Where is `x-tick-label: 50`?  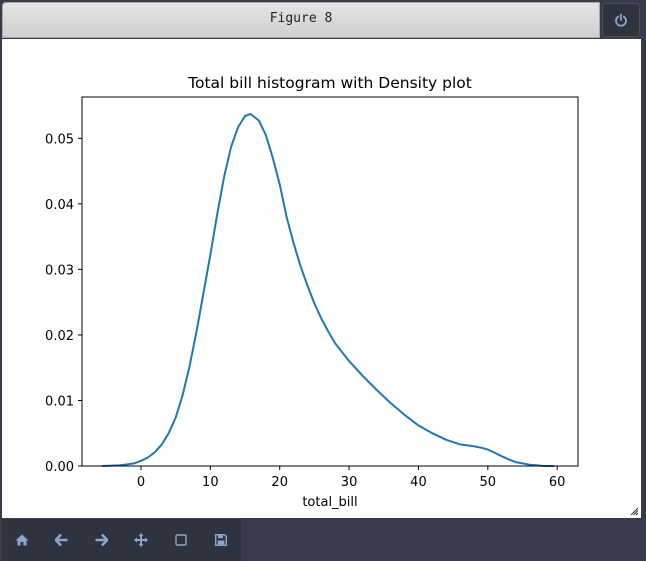
x-tick-label: 50 is located at coordinates (488, 482).